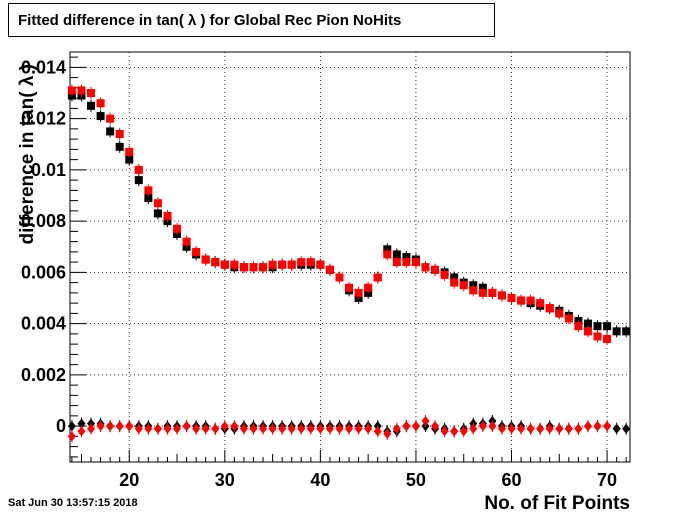 Image resolution: width=700 pixels, height=514 pixels. What do you see at coordinates (511, 480) in the screenshot?
I see `x-tick-label: 60` at bounding box center [511, 480].